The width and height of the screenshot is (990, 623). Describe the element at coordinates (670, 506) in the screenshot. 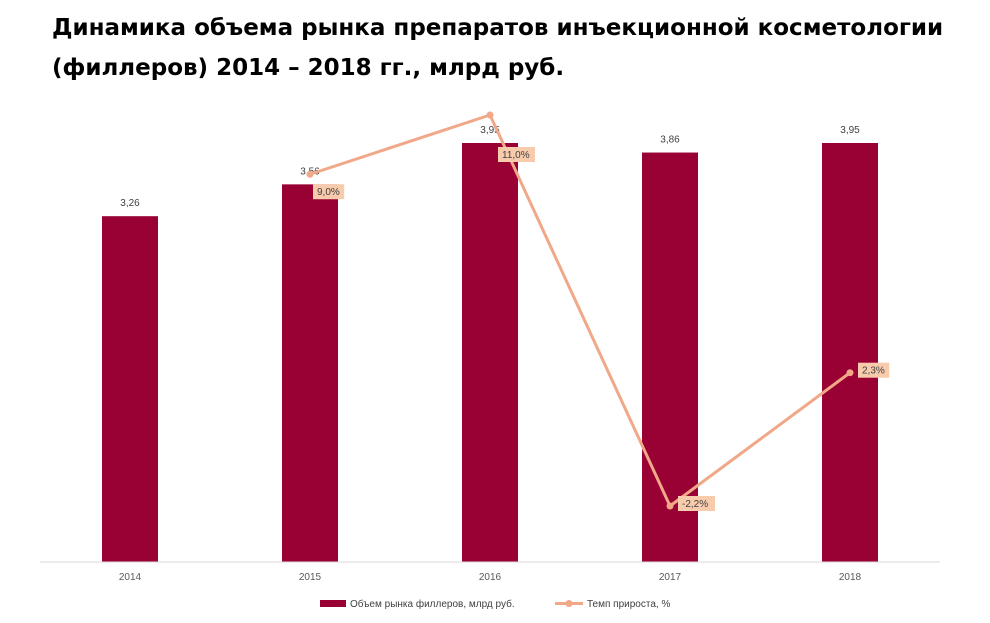

I see `growth-point-2017` at that location.